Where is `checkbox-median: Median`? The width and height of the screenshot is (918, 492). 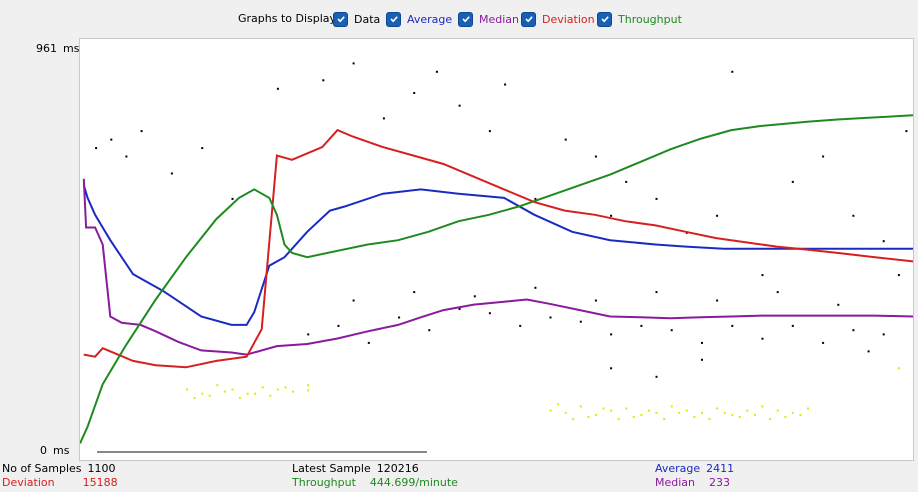 checkbox-median: Median is located at coordinates (488, 19).